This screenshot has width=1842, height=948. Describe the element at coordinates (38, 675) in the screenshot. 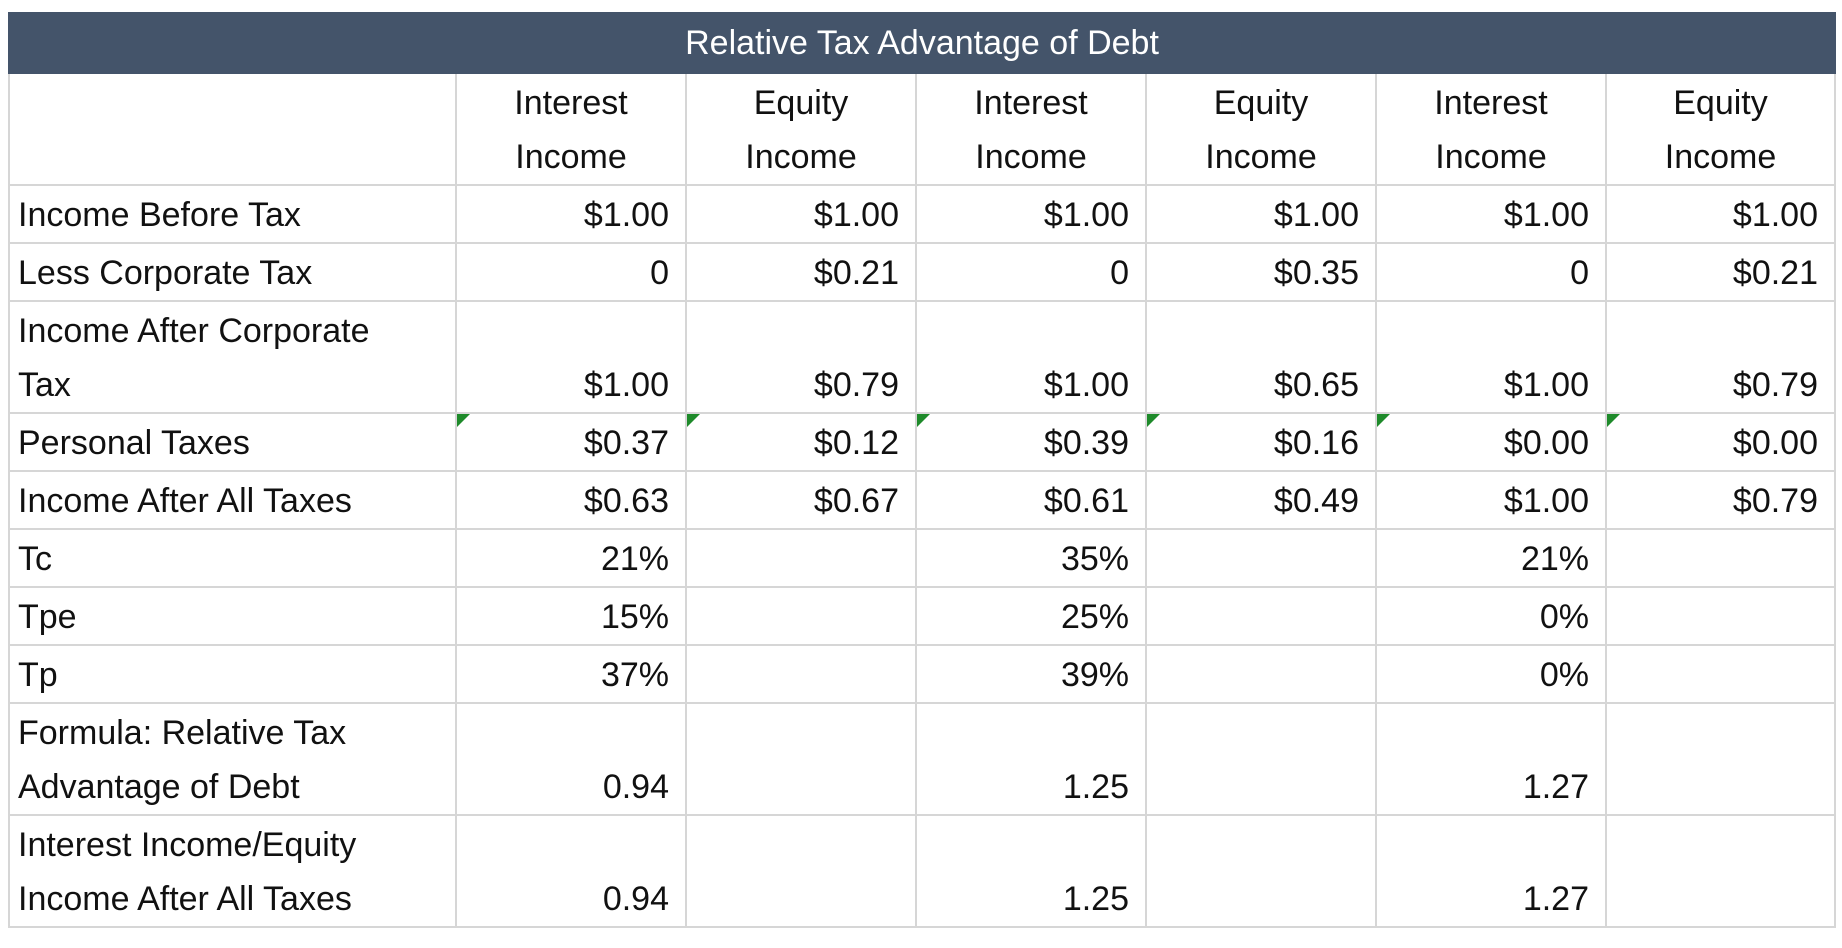

I see `row-label-text: Tp` at that location.